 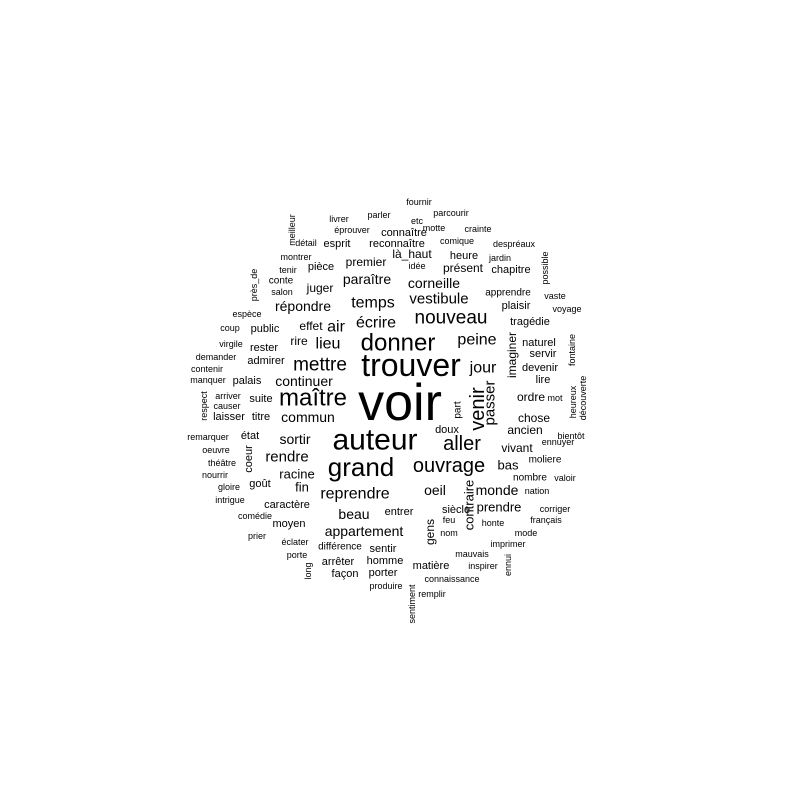 What do you see at coordinates (259, 484) in the screenshot?
I see `word-goût: goût` at bounding box center [259, 484].